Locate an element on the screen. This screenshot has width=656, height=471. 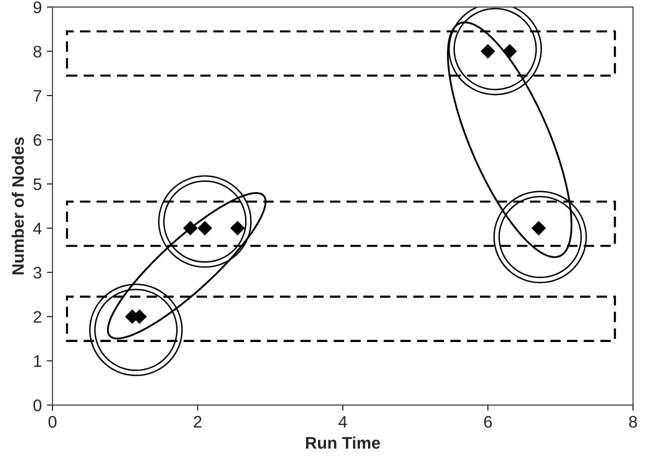
y-tick-label: 6 is located at coordinates (38, 140).